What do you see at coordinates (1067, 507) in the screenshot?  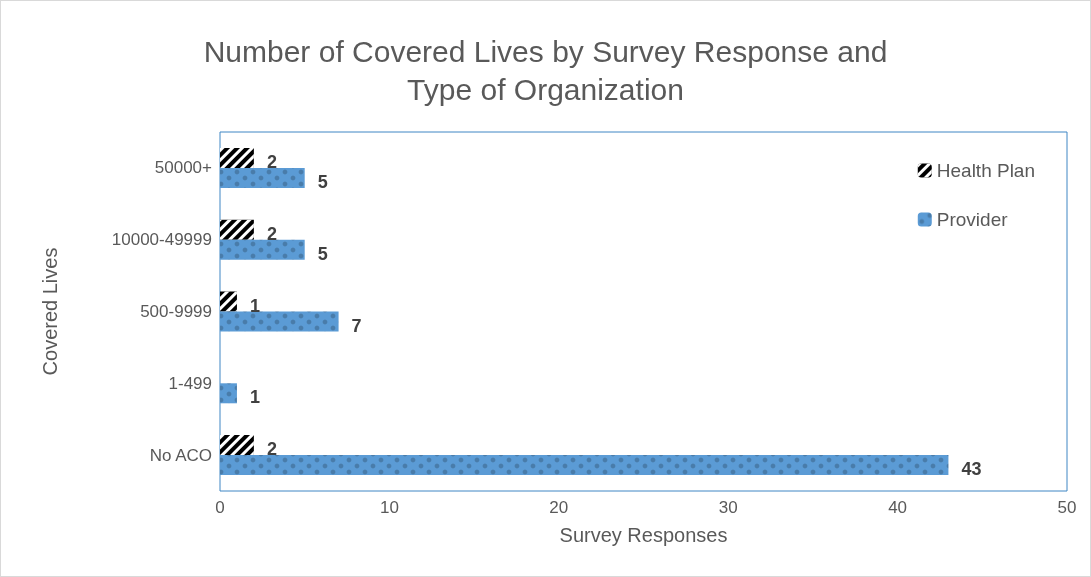 I see `x-tick-label: 50` at bounding box center [1067, 507].